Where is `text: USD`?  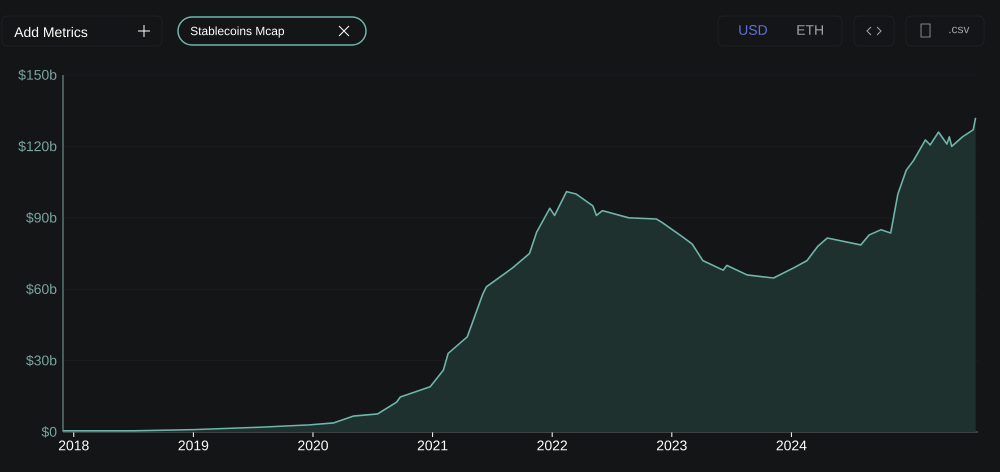
text: USD is located at coordinates (753, 30).